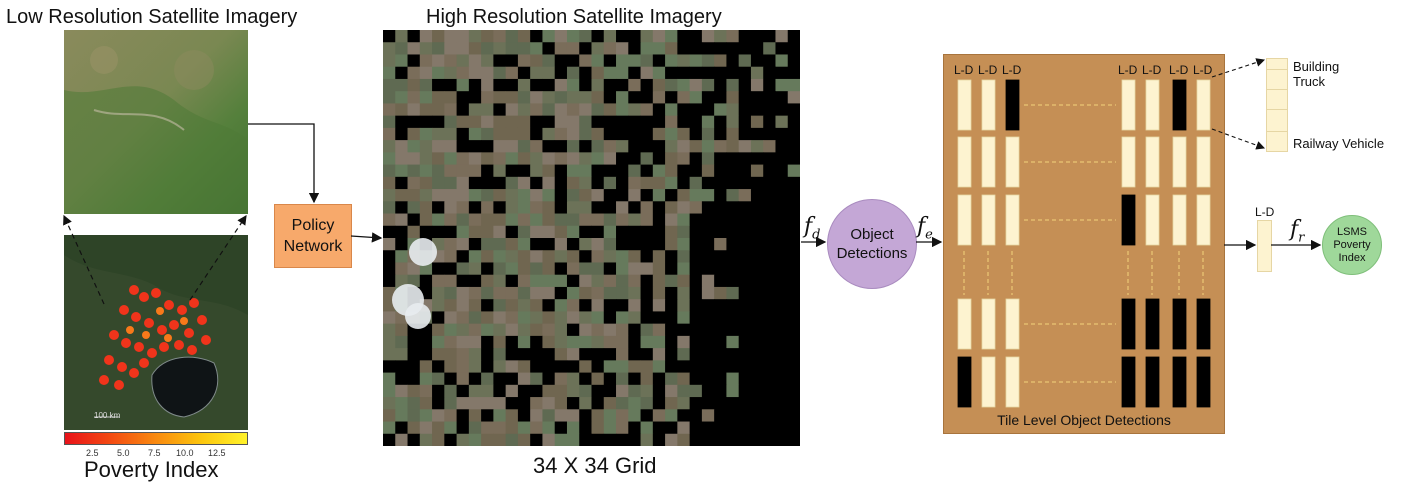 This screenshot has height=488, width=1404. I want to click on fd-label: fd, so click(812, 228).